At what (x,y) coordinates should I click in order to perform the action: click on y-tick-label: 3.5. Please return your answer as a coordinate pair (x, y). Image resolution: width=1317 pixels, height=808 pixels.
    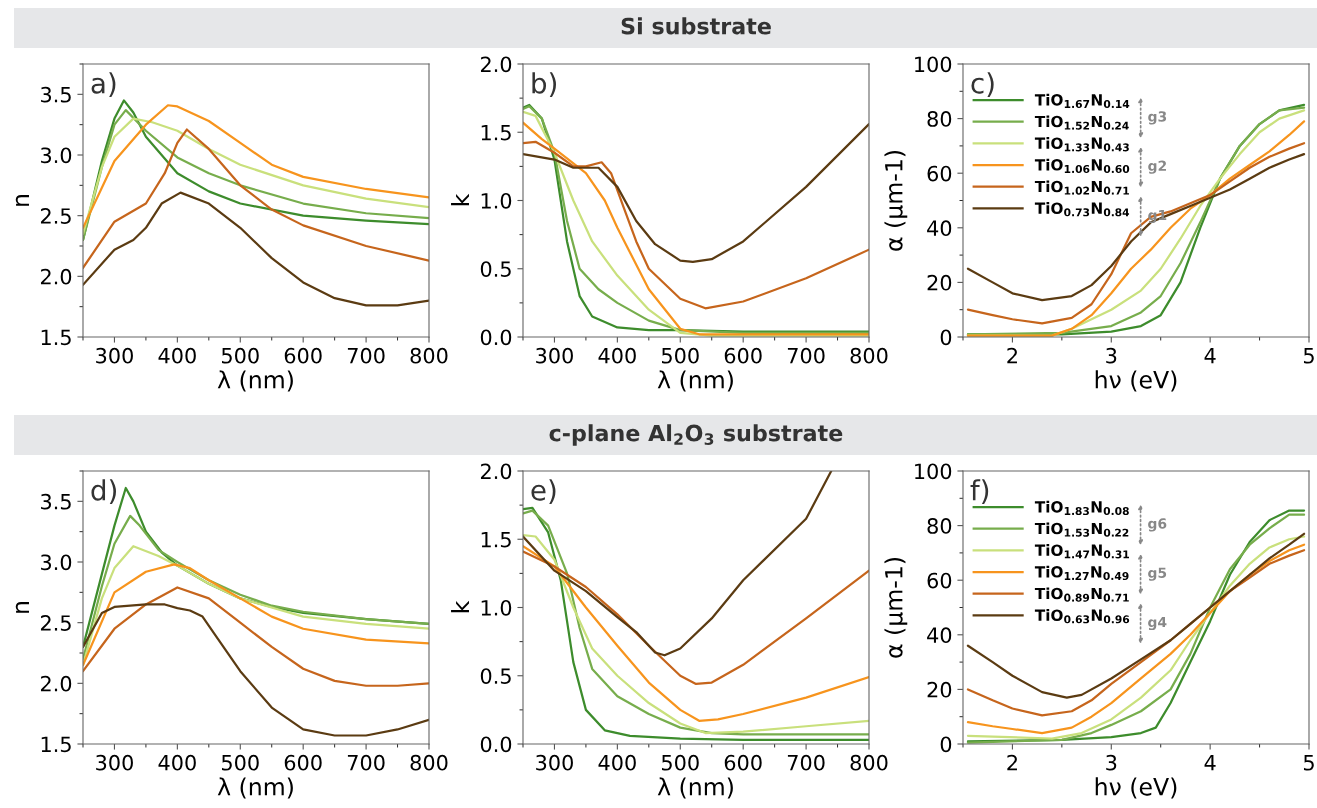
    Looking at the image, I should click on (56, 501).